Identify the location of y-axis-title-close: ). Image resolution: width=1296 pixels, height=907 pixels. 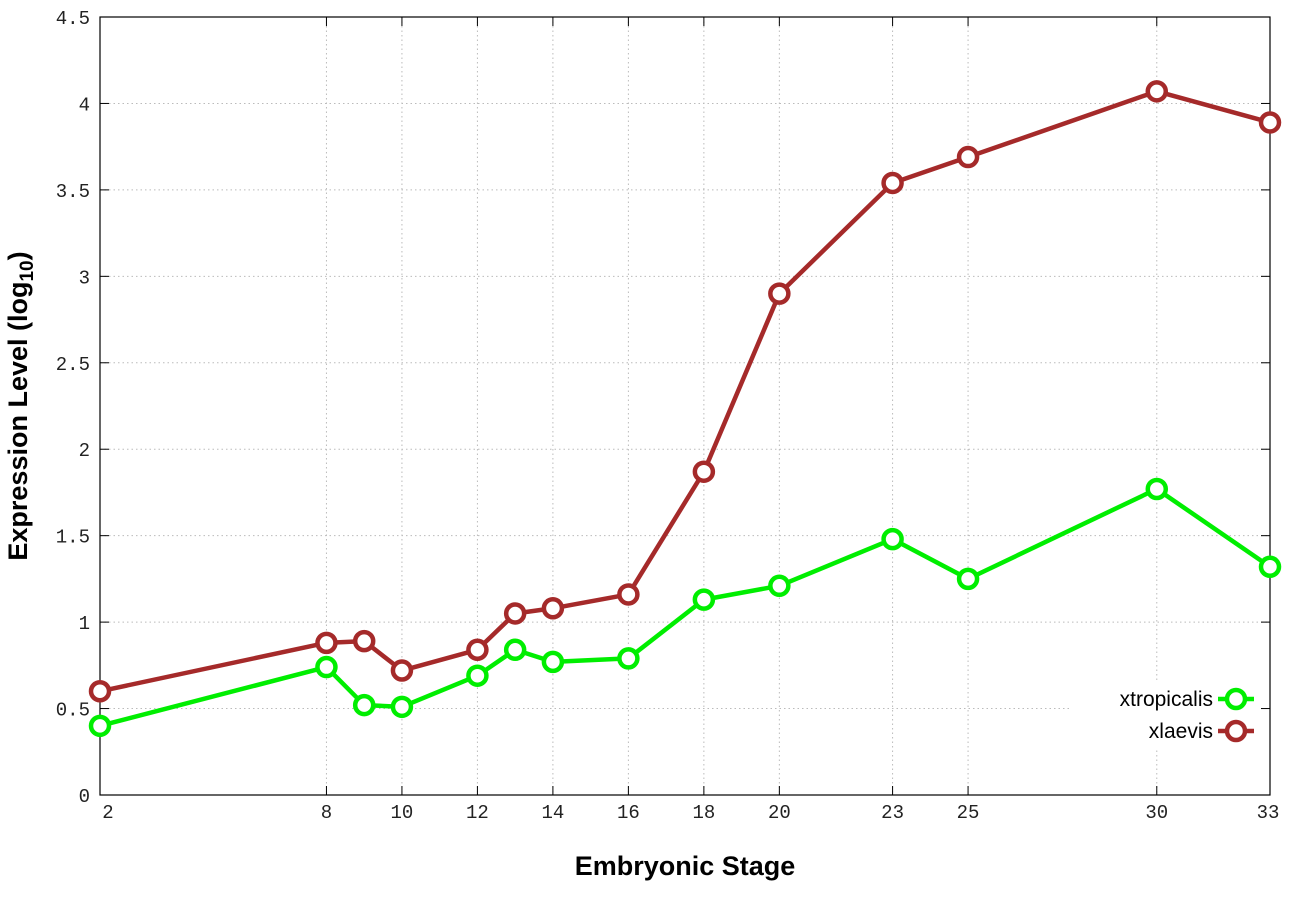
(18, 255).